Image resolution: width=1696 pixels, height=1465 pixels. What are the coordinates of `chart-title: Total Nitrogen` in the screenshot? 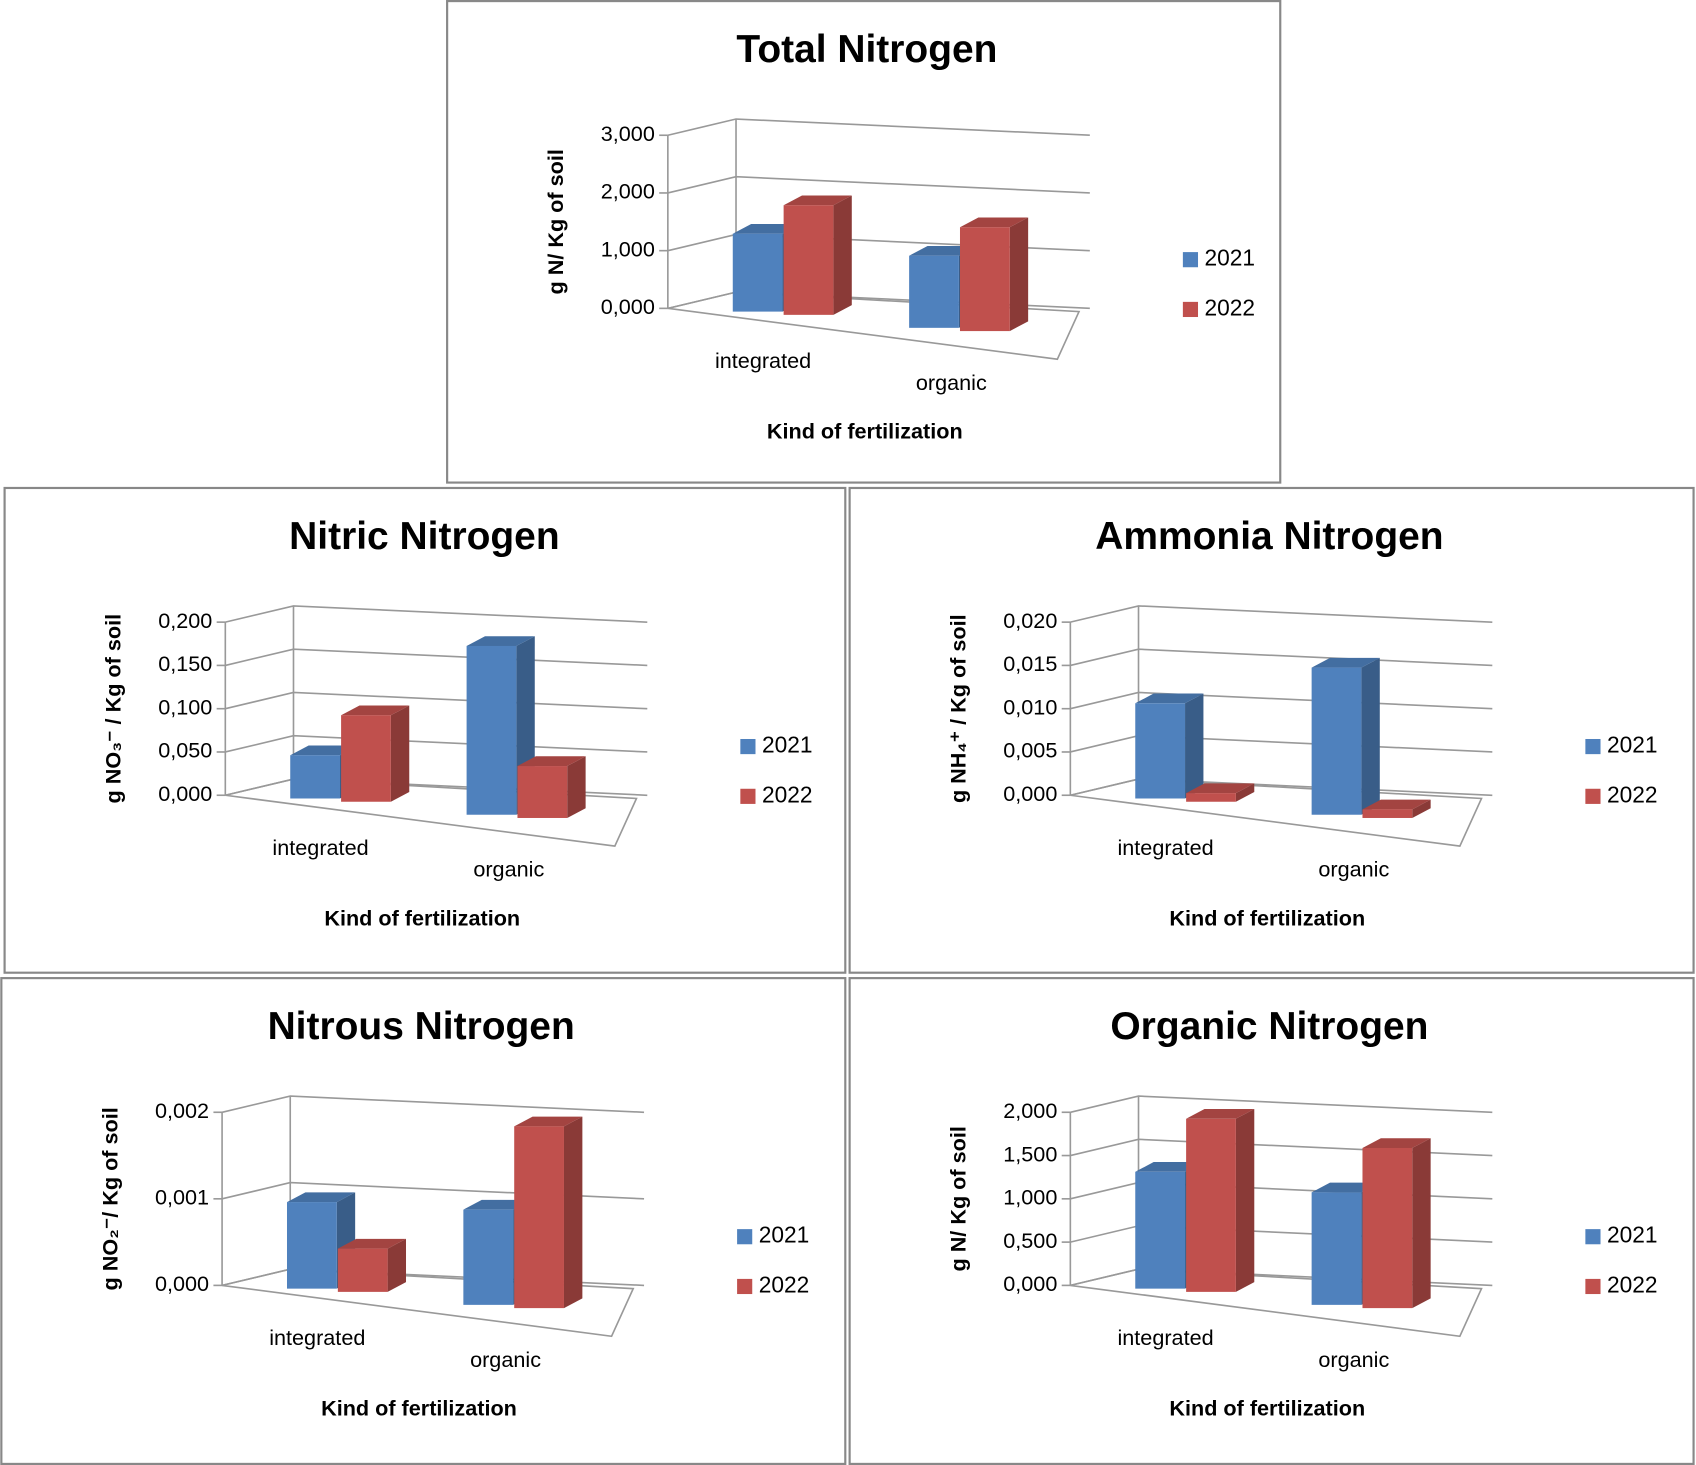 It's located at (866, 49).